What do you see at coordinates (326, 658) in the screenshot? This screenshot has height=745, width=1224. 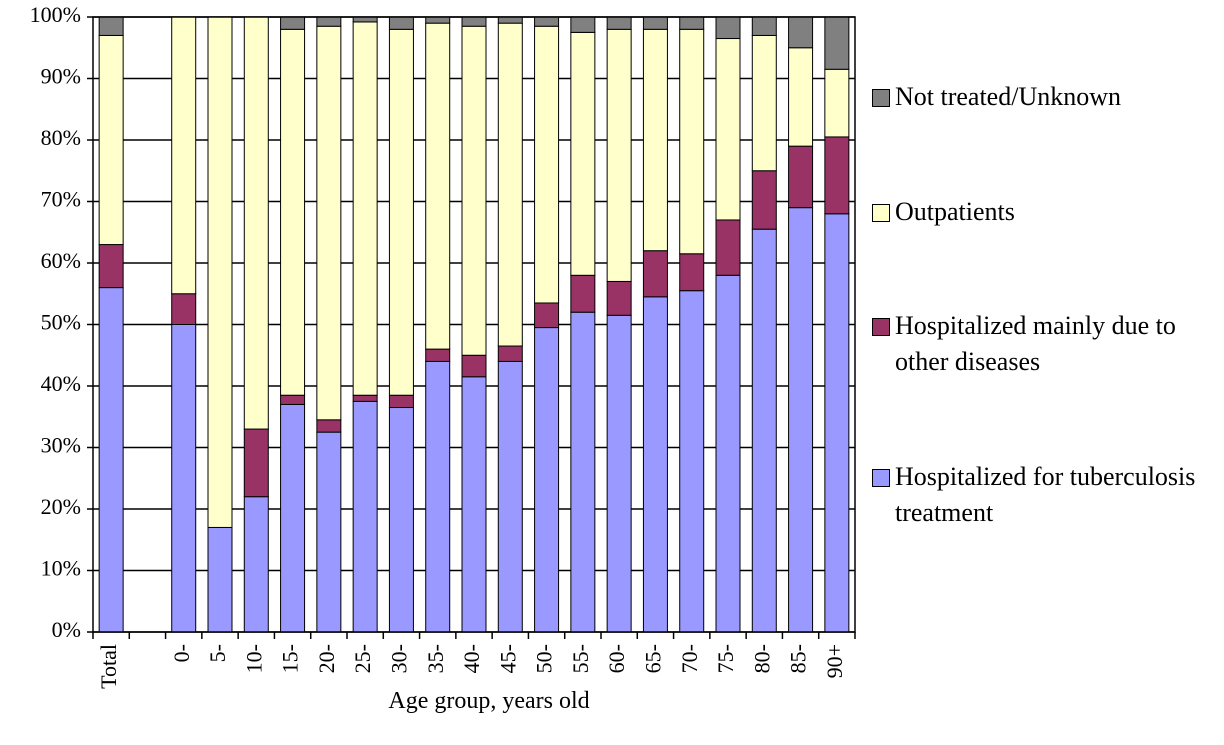 I see `x-tick-label: 20-` at bounding box center [326, 658].